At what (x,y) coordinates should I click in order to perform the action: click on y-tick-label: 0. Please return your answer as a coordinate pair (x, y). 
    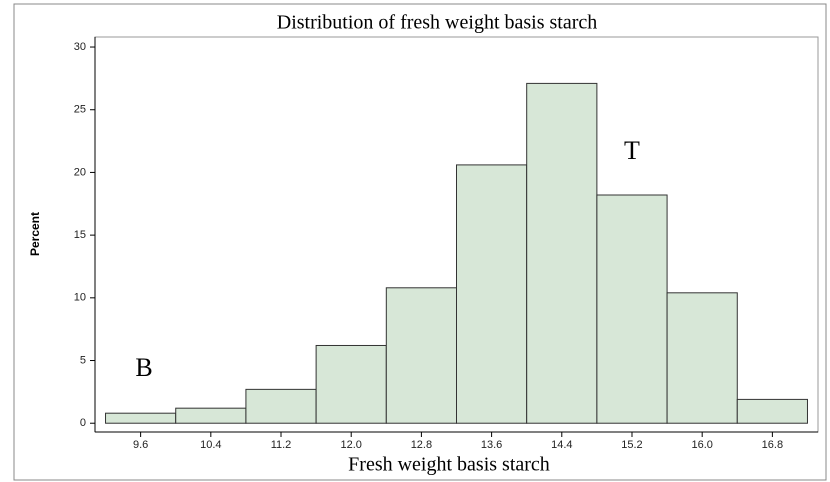
    Looking at the image, I should click on (83, 423).